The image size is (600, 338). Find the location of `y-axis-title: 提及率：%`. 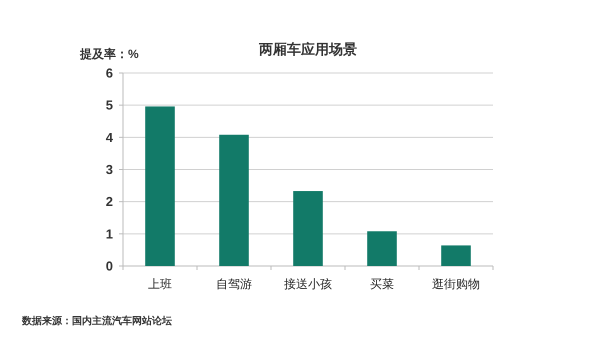

y-axis-title: 提及率：% is located at coordinates (109, 54).